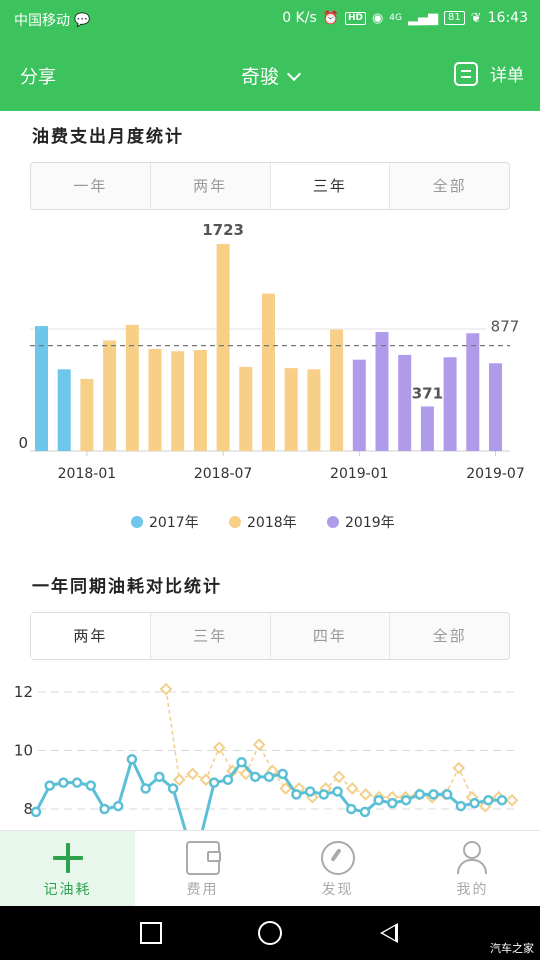 The image size is (540, 960). What do you see at coordinates (473, 858) in the screenshot?
I see `person-icon` at bounding box center [473, 858].